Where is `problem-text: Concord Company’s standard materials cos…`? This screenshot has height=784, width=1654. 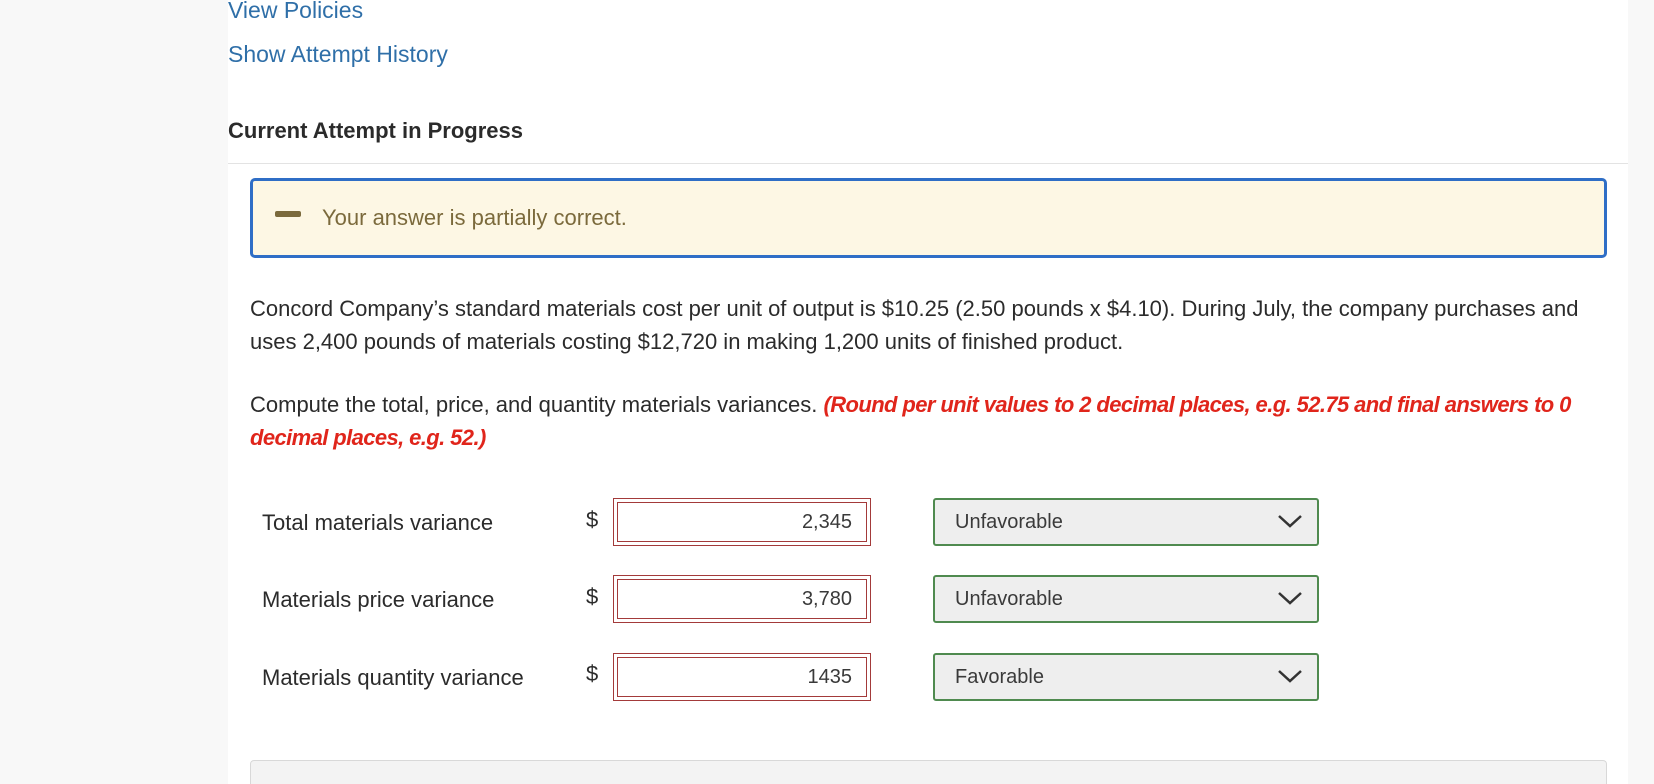 problem-text: Concord Company’s standard materials cos… is located at coordinates (914, 325).